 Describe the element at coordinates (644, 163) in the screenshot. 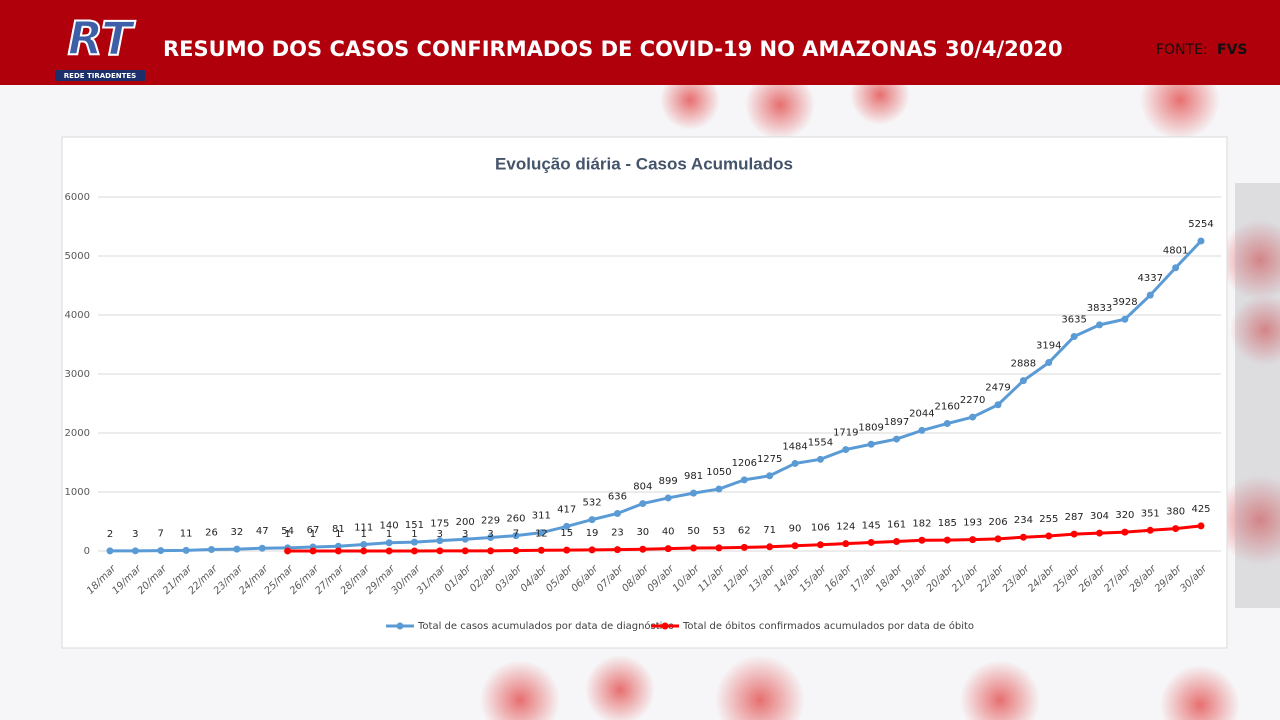

I see `chart-title: Evolução diária - Casos Acumulados` at that location.